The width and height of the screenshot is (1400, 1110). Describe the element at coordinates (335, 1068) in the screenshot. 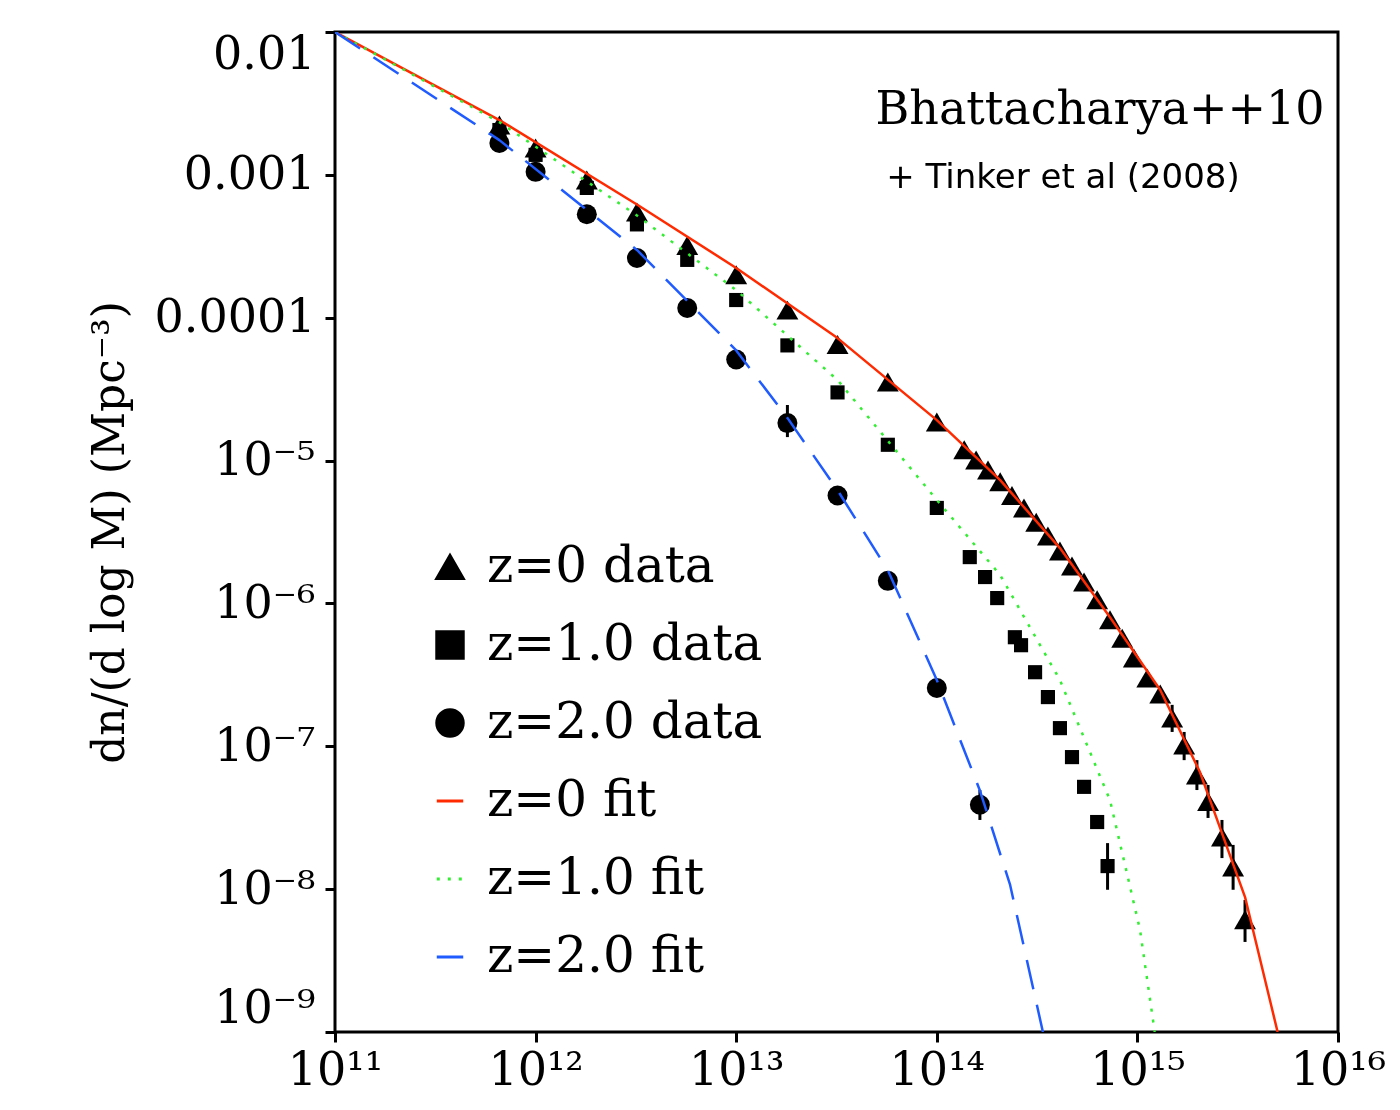

I see `x-tick-label: 10¹¹` at that location.